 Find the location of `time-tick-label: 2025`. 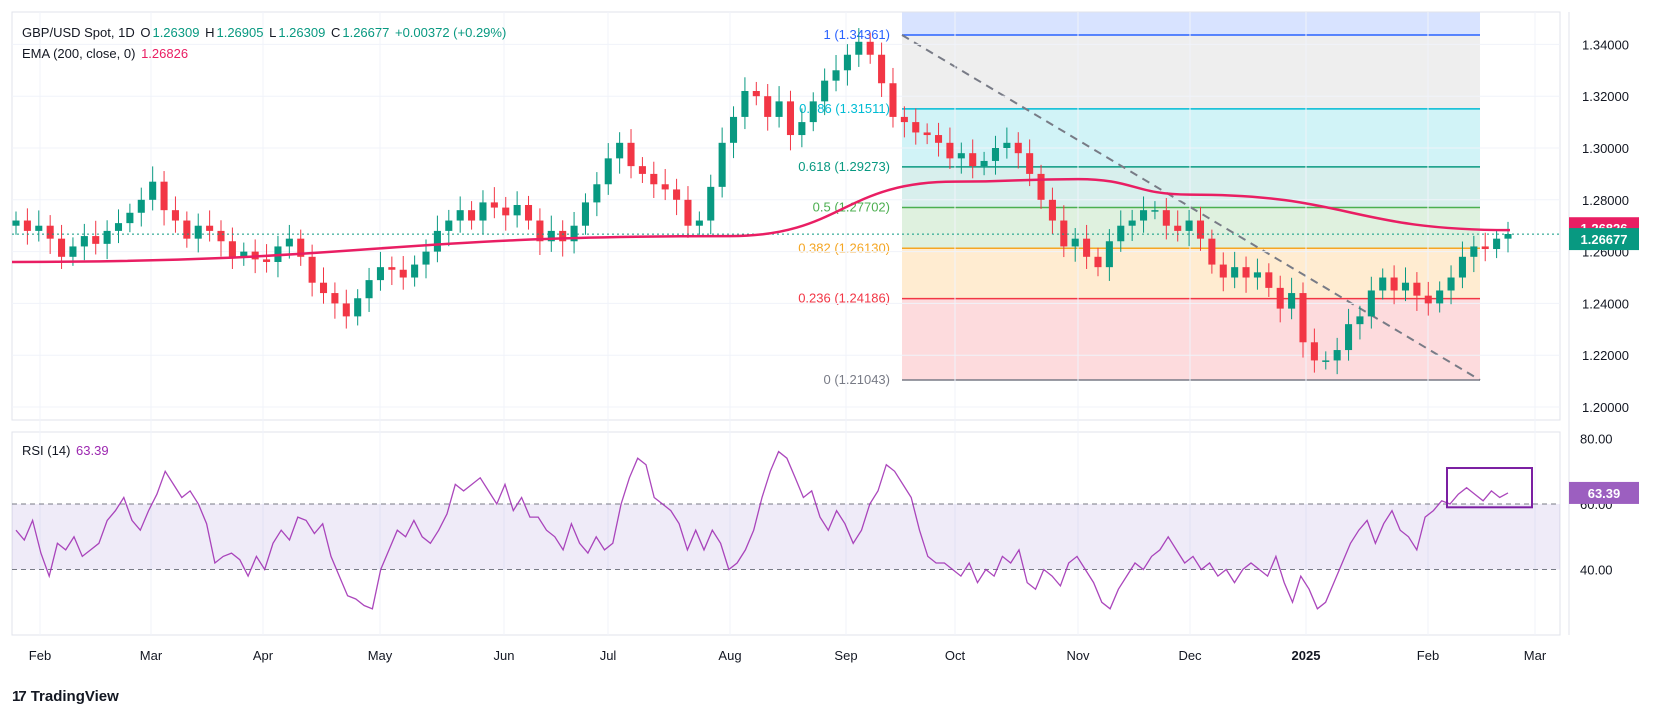

time-tick-label: 2025 is located at coordinates (1306, 655).